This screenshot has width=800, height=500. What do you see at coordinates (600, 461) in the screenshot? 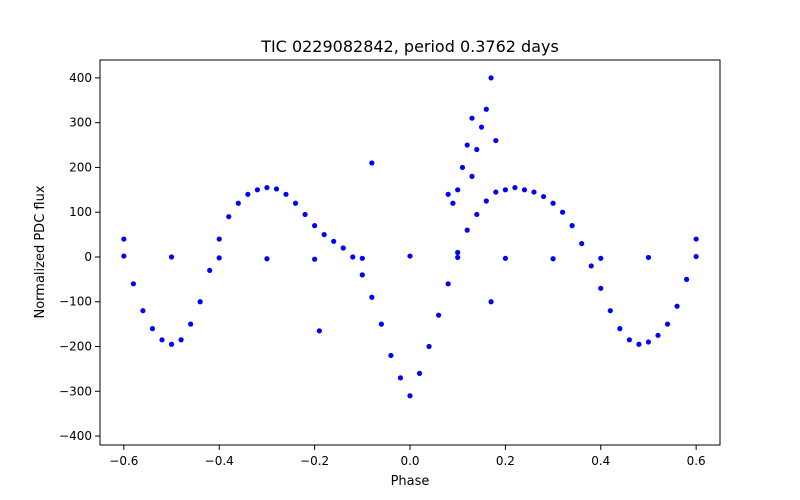
I see `x-tick-label: 0.4` at bounding box center [600, 461].